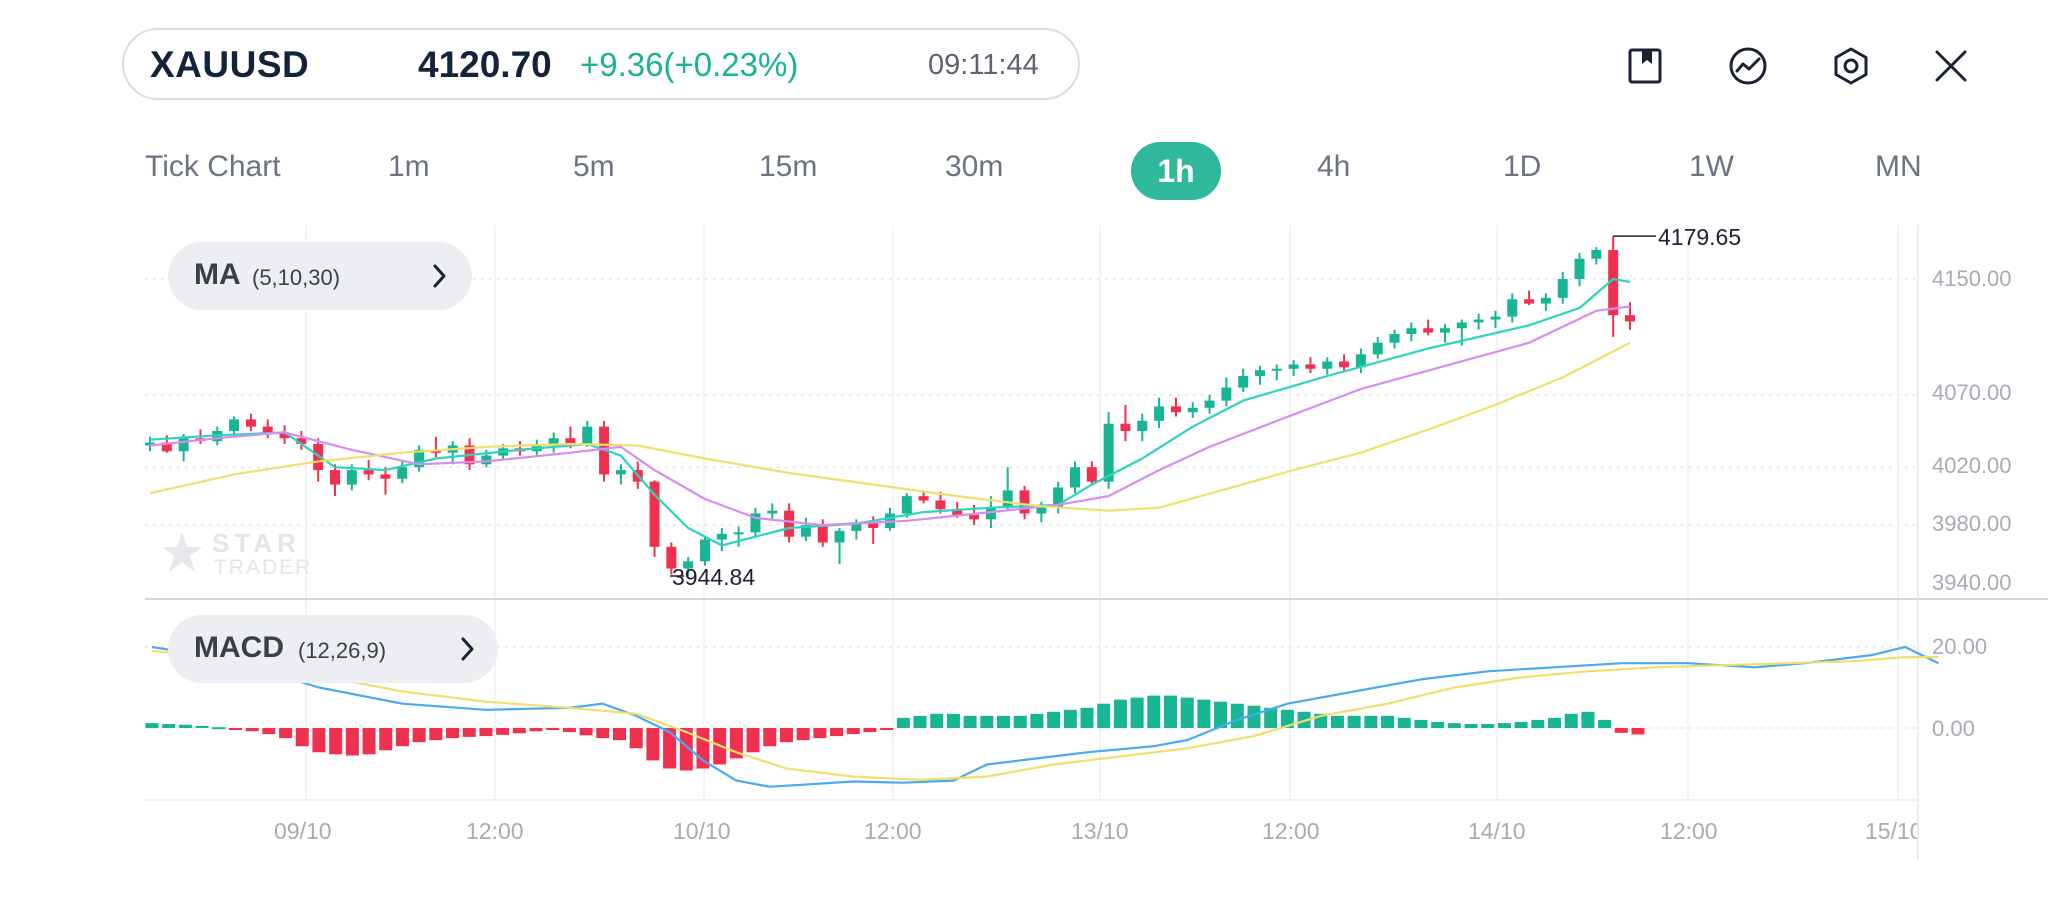 This screenshot has height=909, width=2048. What do you see at coordinates (213, 166) in the screenshot?
I see `tab-tick-chart: Tick Chart` at bounding box center [213, 166].